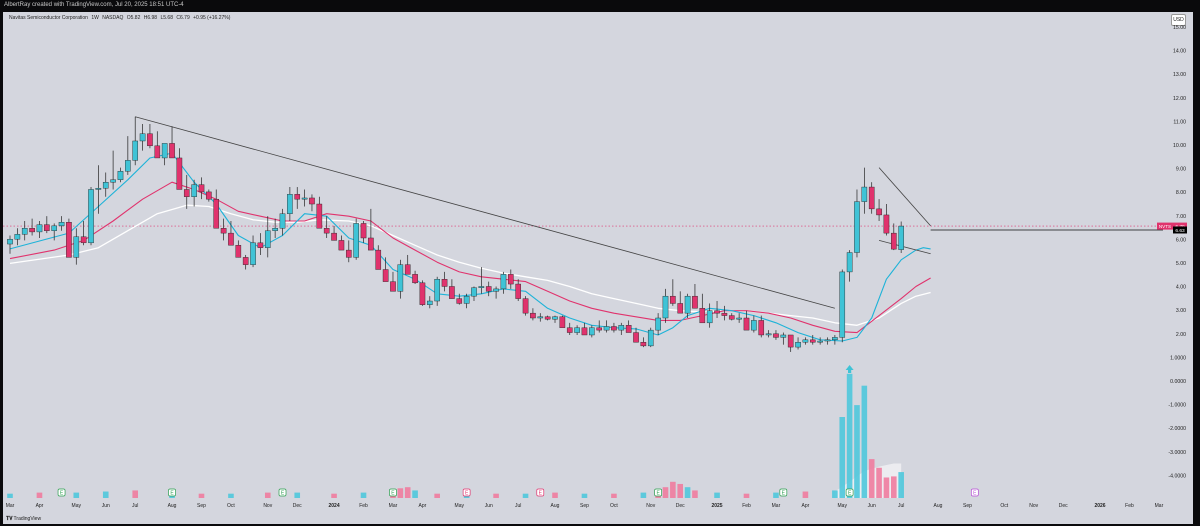  I want to click on close-value: C6.79, so click(183, 18).